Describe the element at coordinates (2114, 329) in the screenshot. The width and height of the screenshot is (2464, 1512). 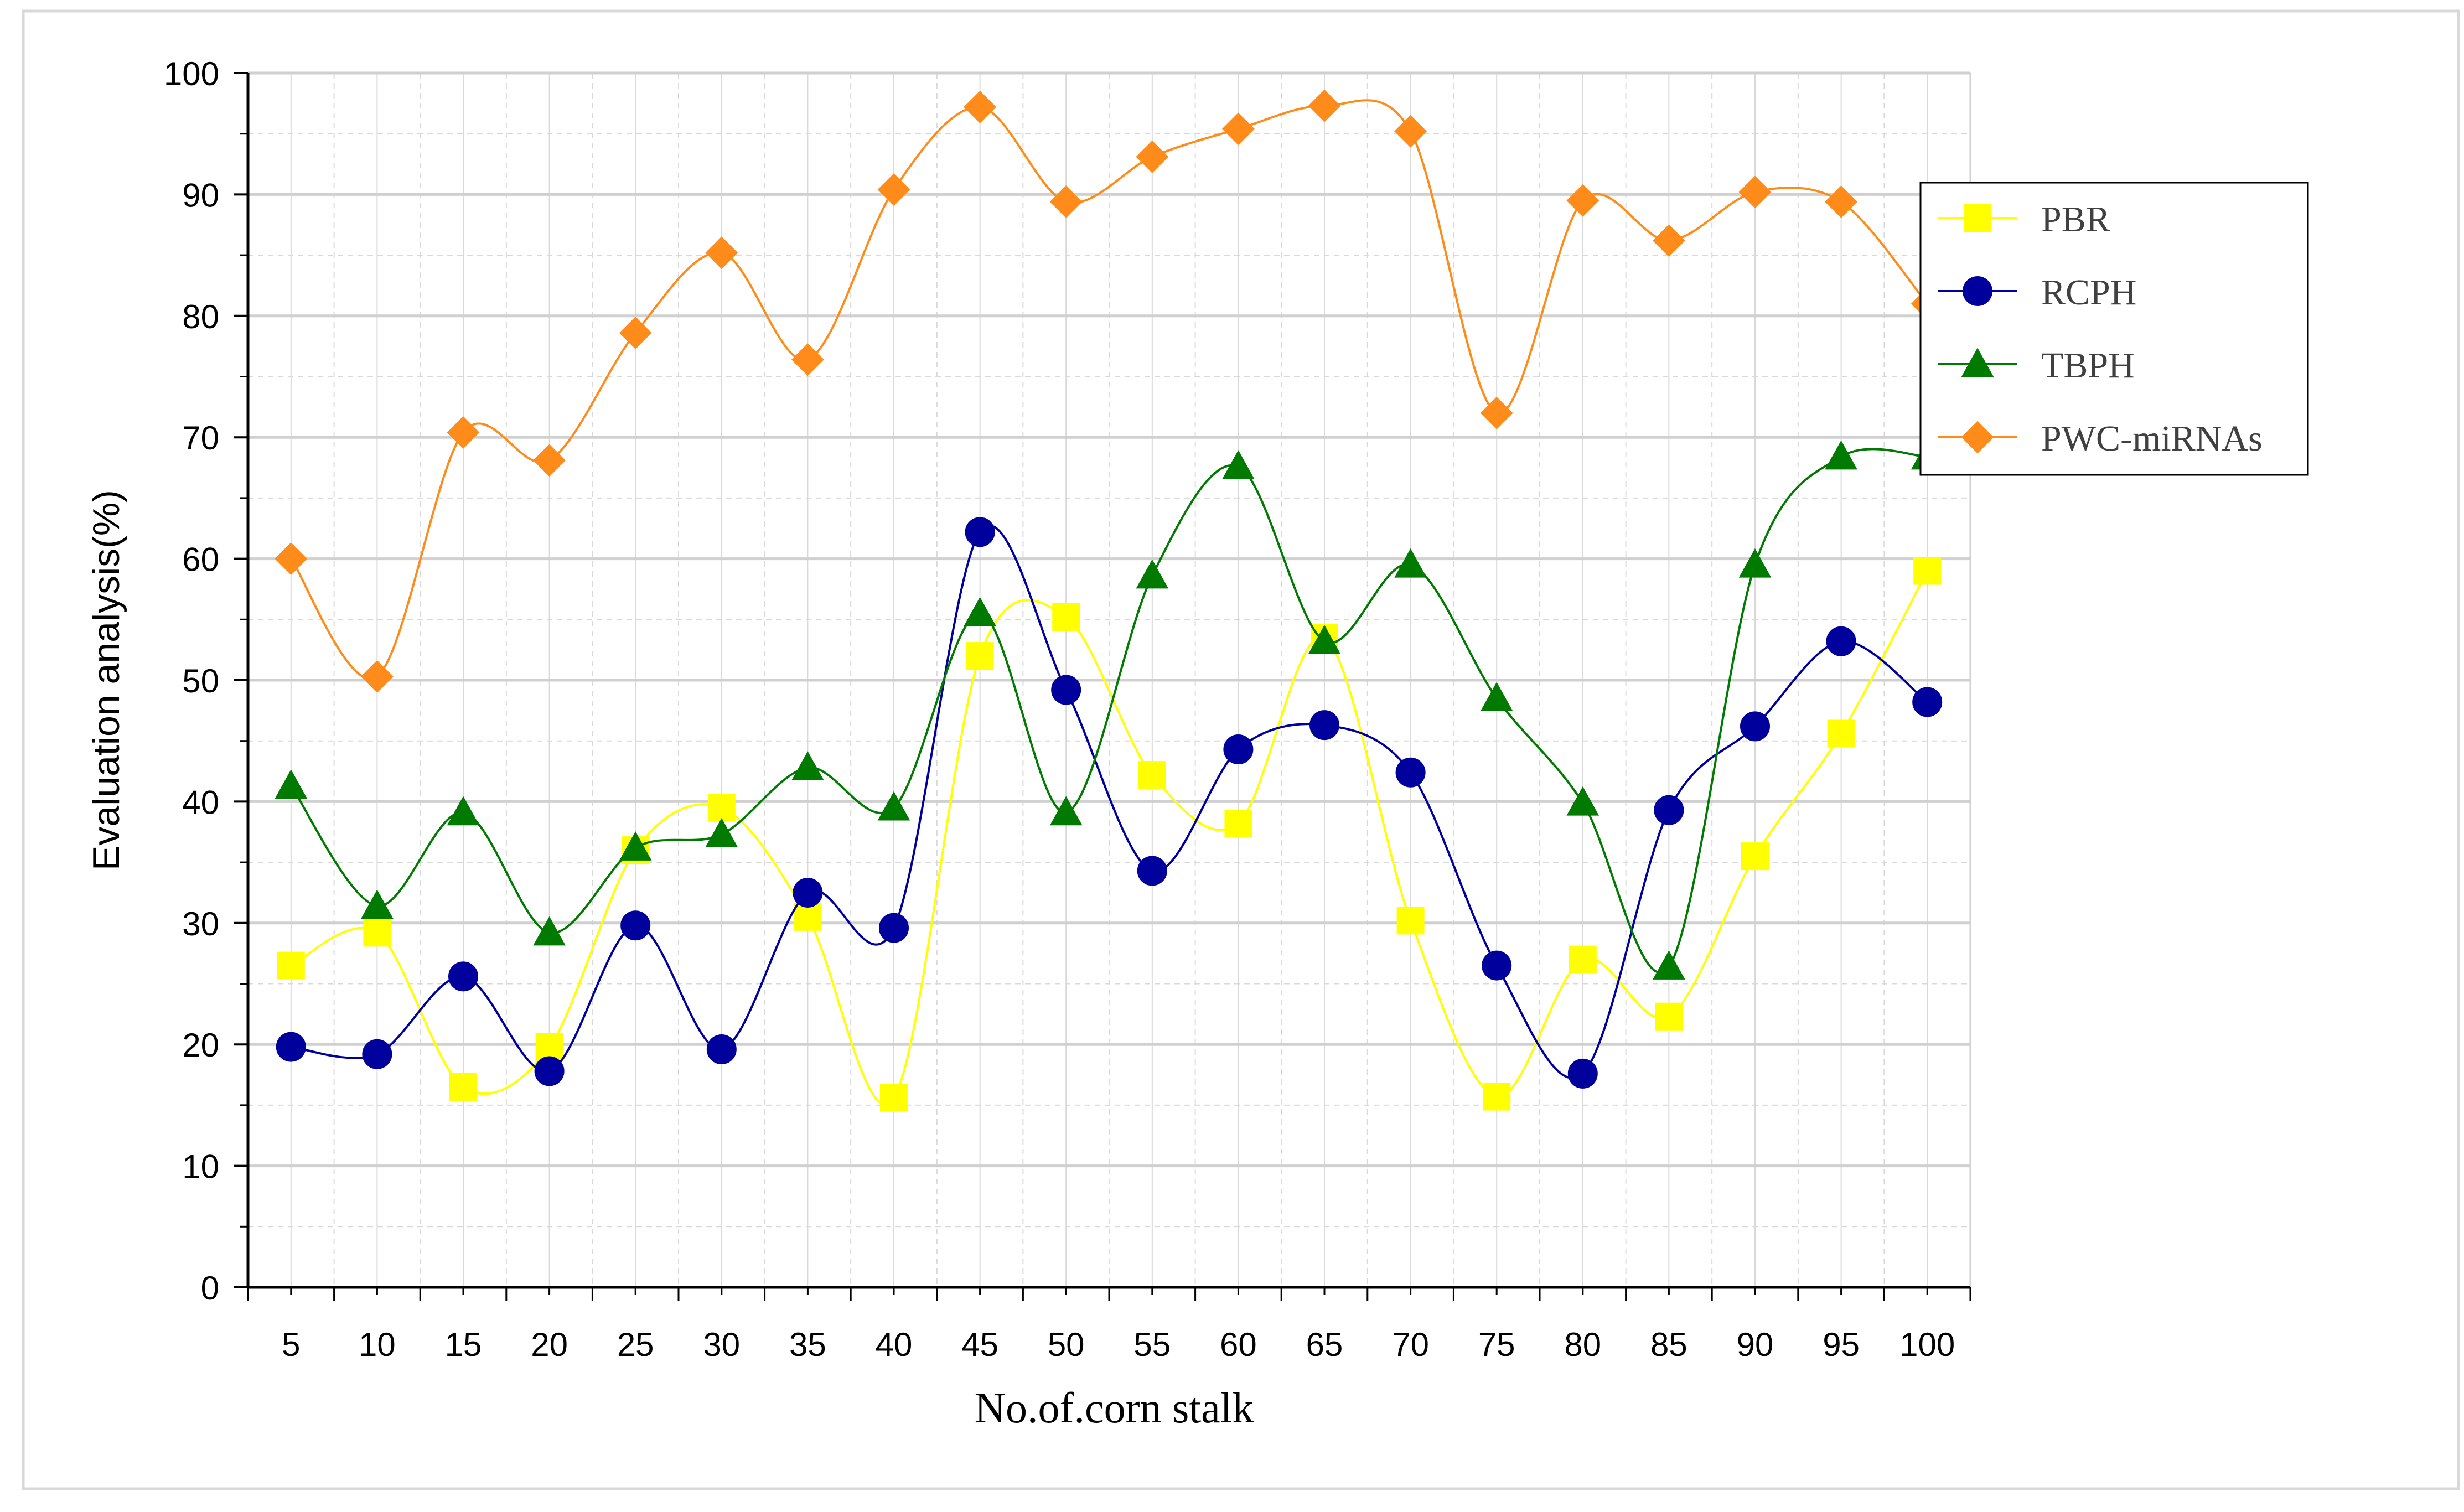
I see `legend: PBR RCPH TBPH PWC-miRNAs` at that location.